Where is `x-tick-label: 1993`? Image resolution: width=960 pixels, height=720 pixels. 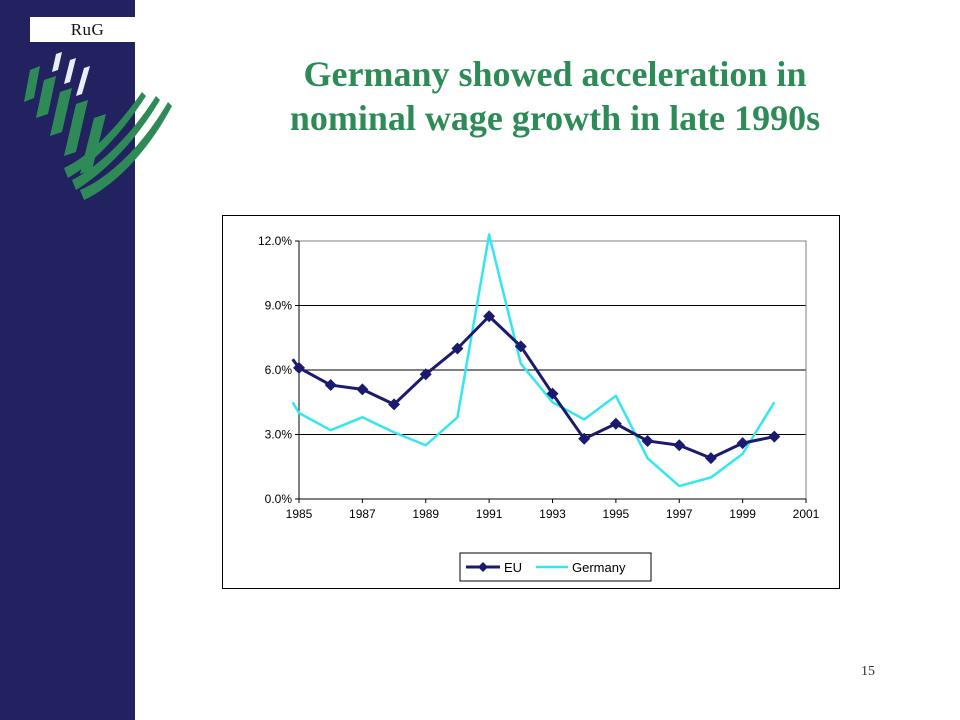 x-tick-label: 1993 is located at coordinates (552, 514).